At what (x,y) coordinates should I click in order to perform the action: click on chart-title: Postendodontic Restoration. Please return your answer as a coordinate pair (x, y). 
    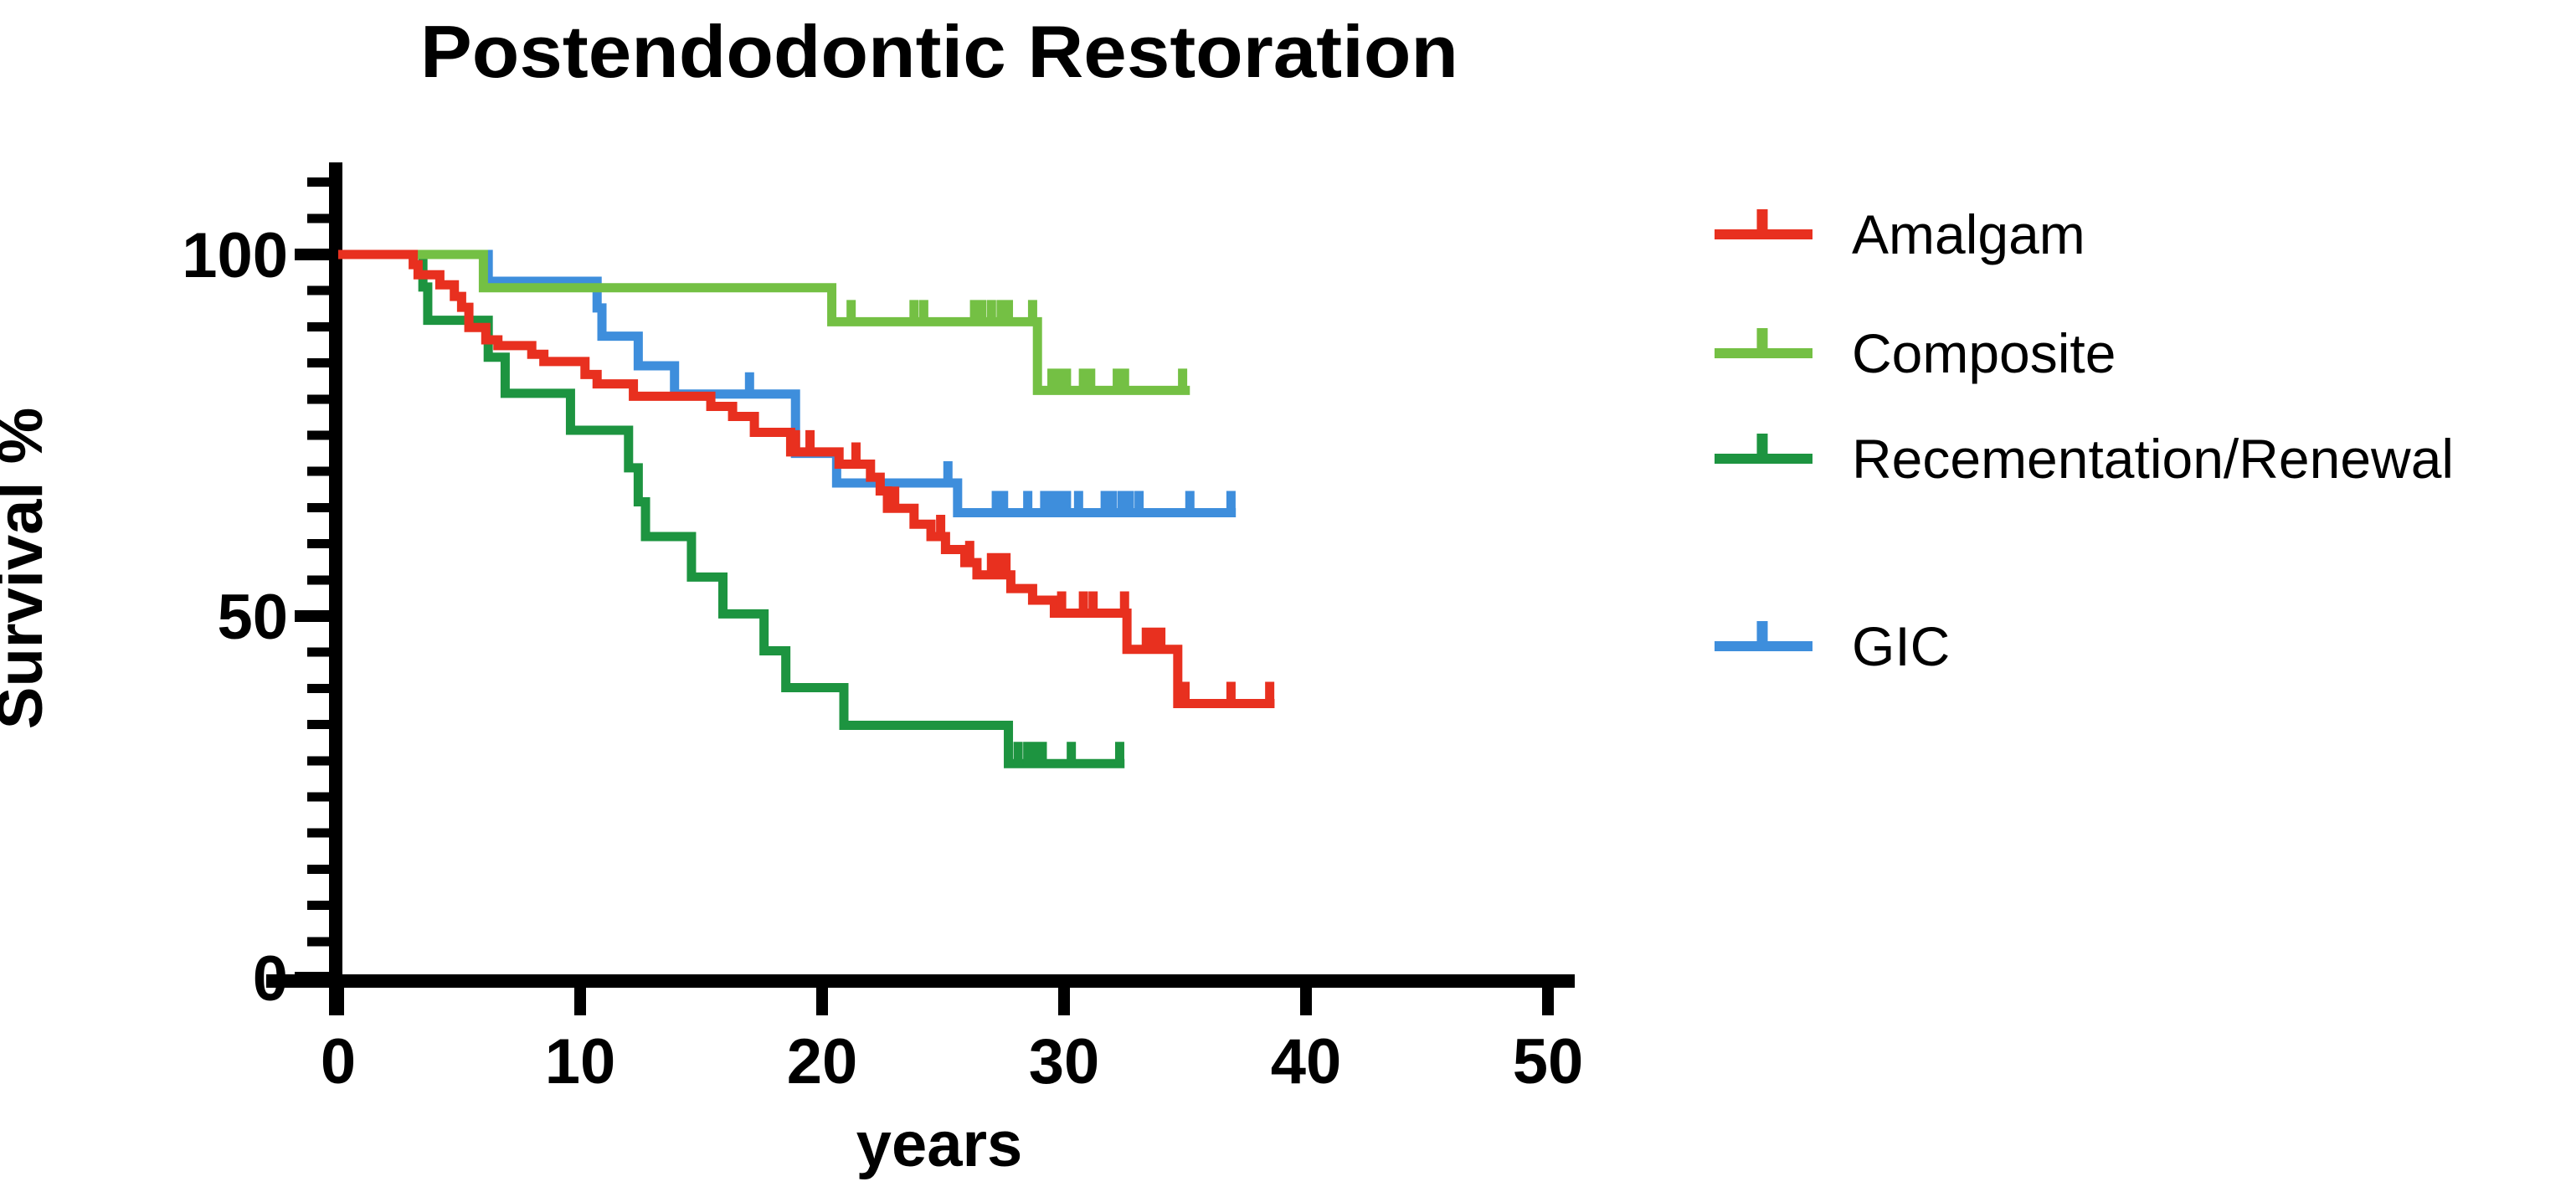
    Looking at the image, I should click on (939, 52).